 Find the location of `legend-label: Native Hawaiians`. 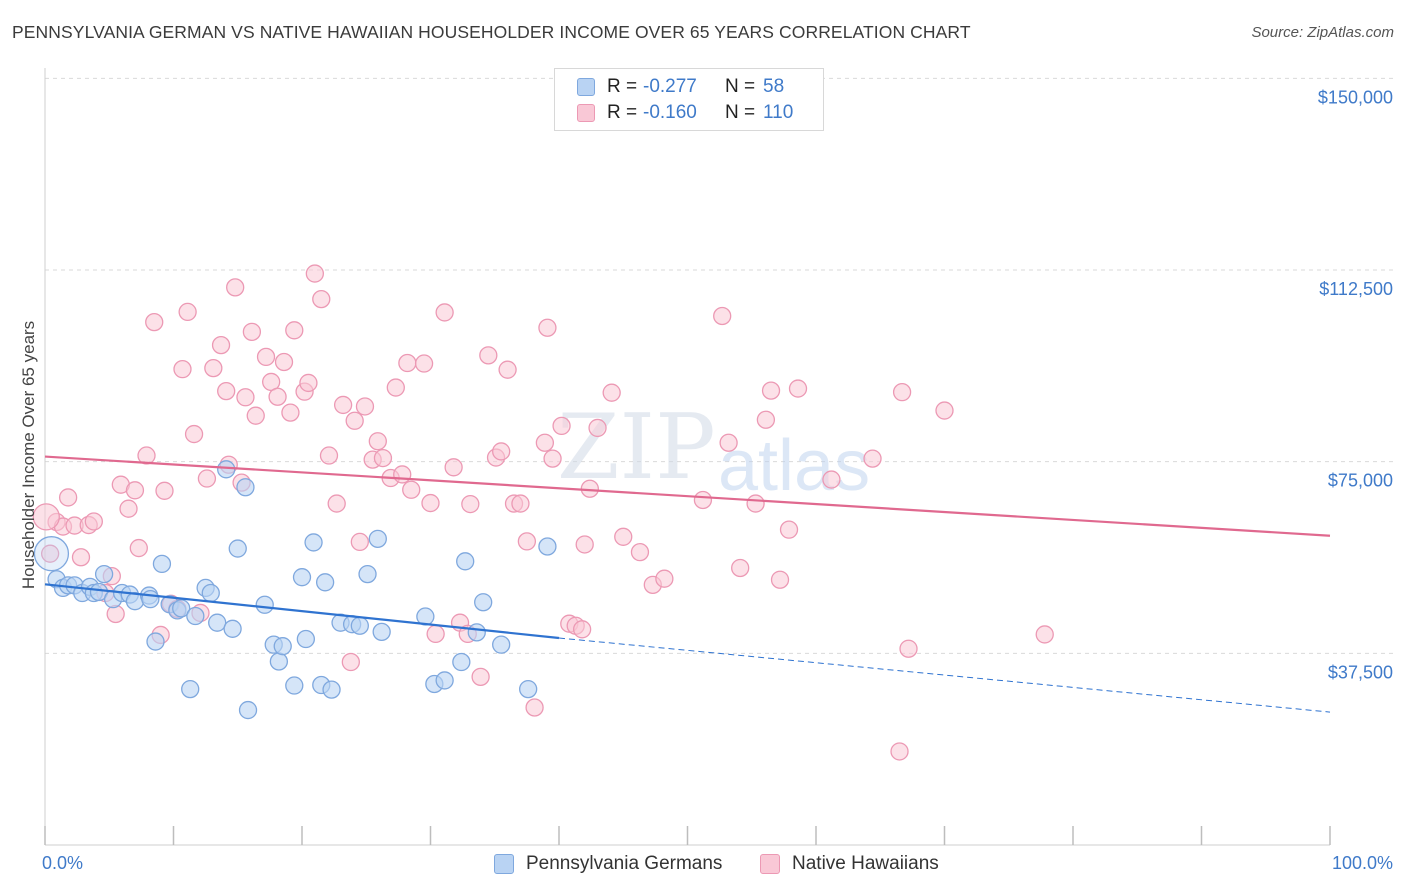

legend-label: Native Hawaiians is located at coordinates (865, 863).